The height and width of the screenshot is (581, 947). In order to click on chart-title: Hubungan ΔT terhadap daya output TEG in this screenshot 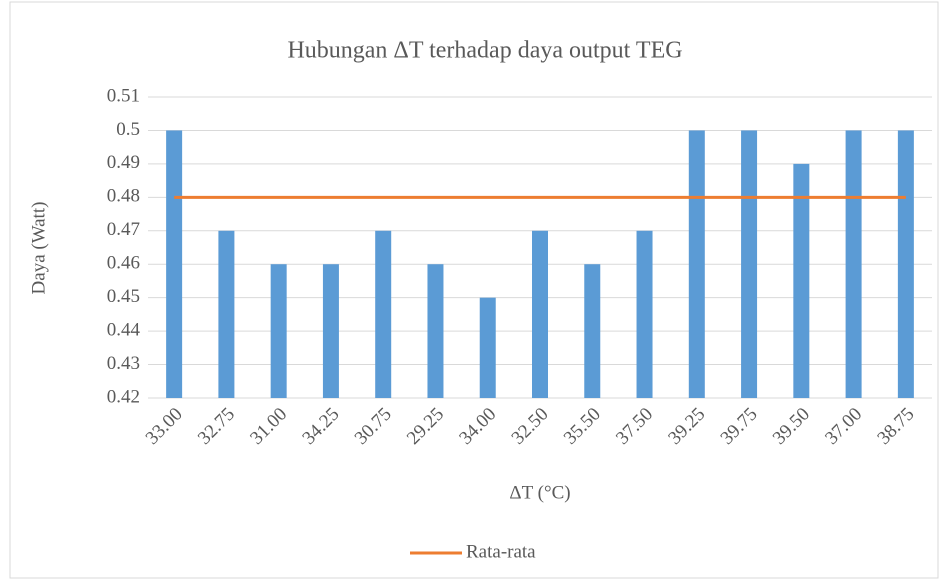, I will do `click(484, 51)`.